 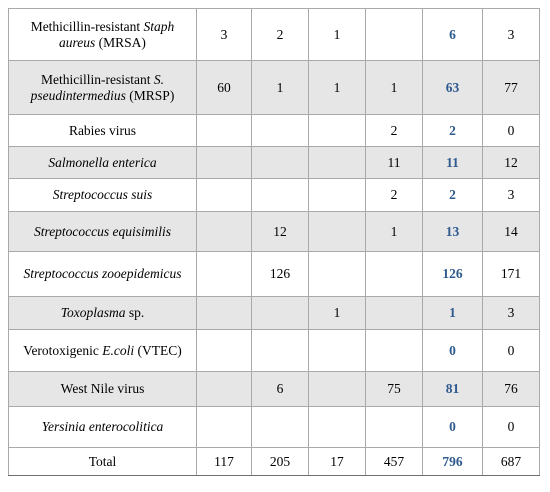 I want to click on pathogen-name-part: S. pseudintermedius, so click(x=97, y=87).